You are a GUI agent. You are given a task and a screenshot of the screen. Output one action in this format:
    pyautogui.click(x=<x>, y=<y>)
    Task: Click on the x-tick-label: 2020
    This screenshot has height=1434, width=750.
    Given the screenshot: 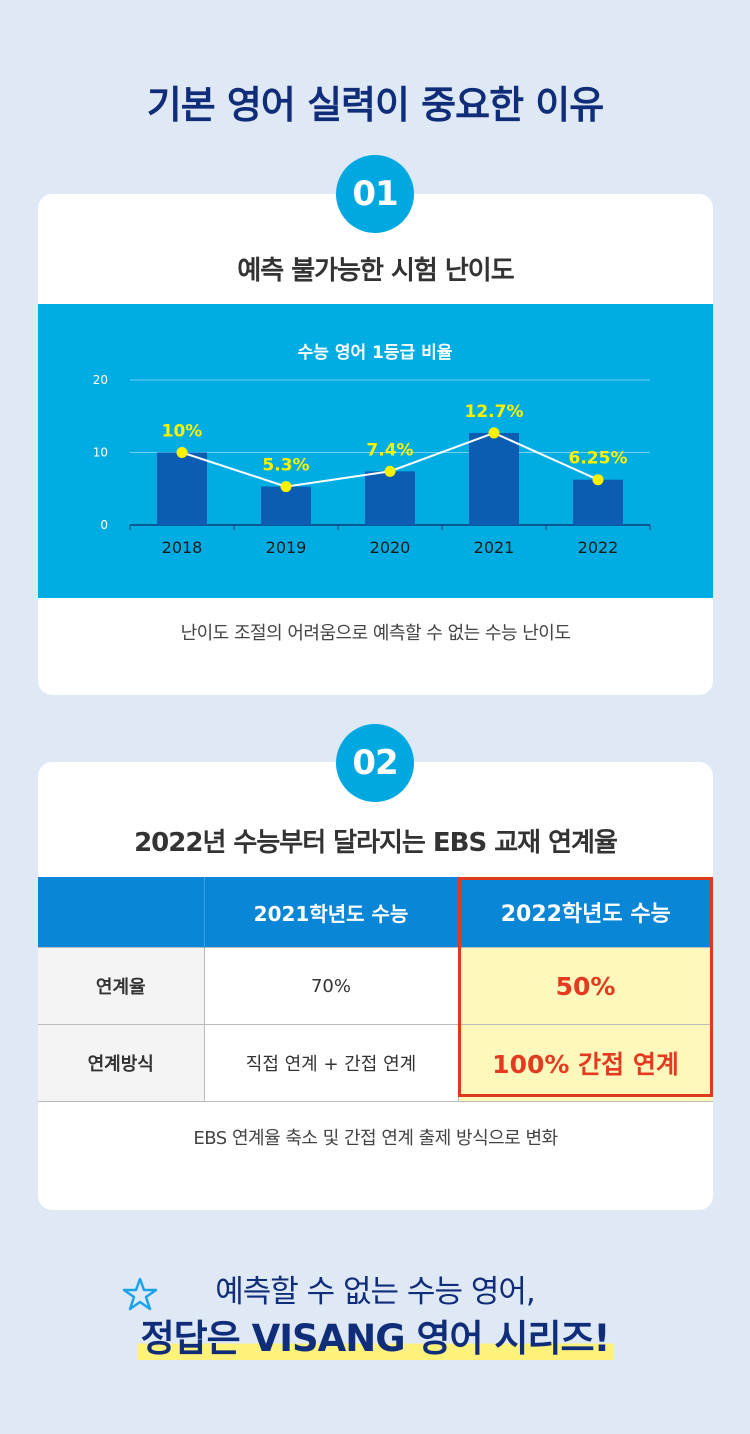 What is the action you would take?
    pyautogui.click(x=390, y=547)
    